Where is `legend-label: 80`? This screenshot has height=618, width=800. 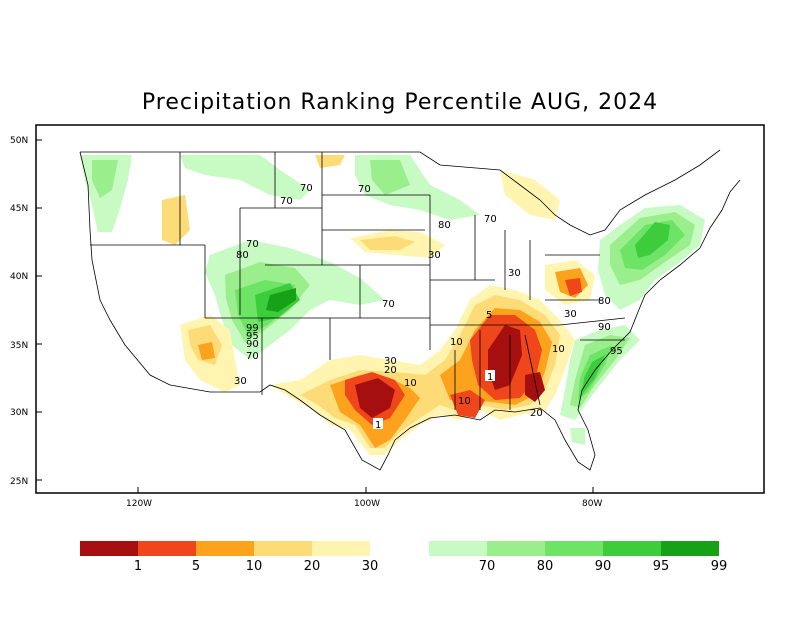
legend-label: 80 is located at coordinates (545, 566).